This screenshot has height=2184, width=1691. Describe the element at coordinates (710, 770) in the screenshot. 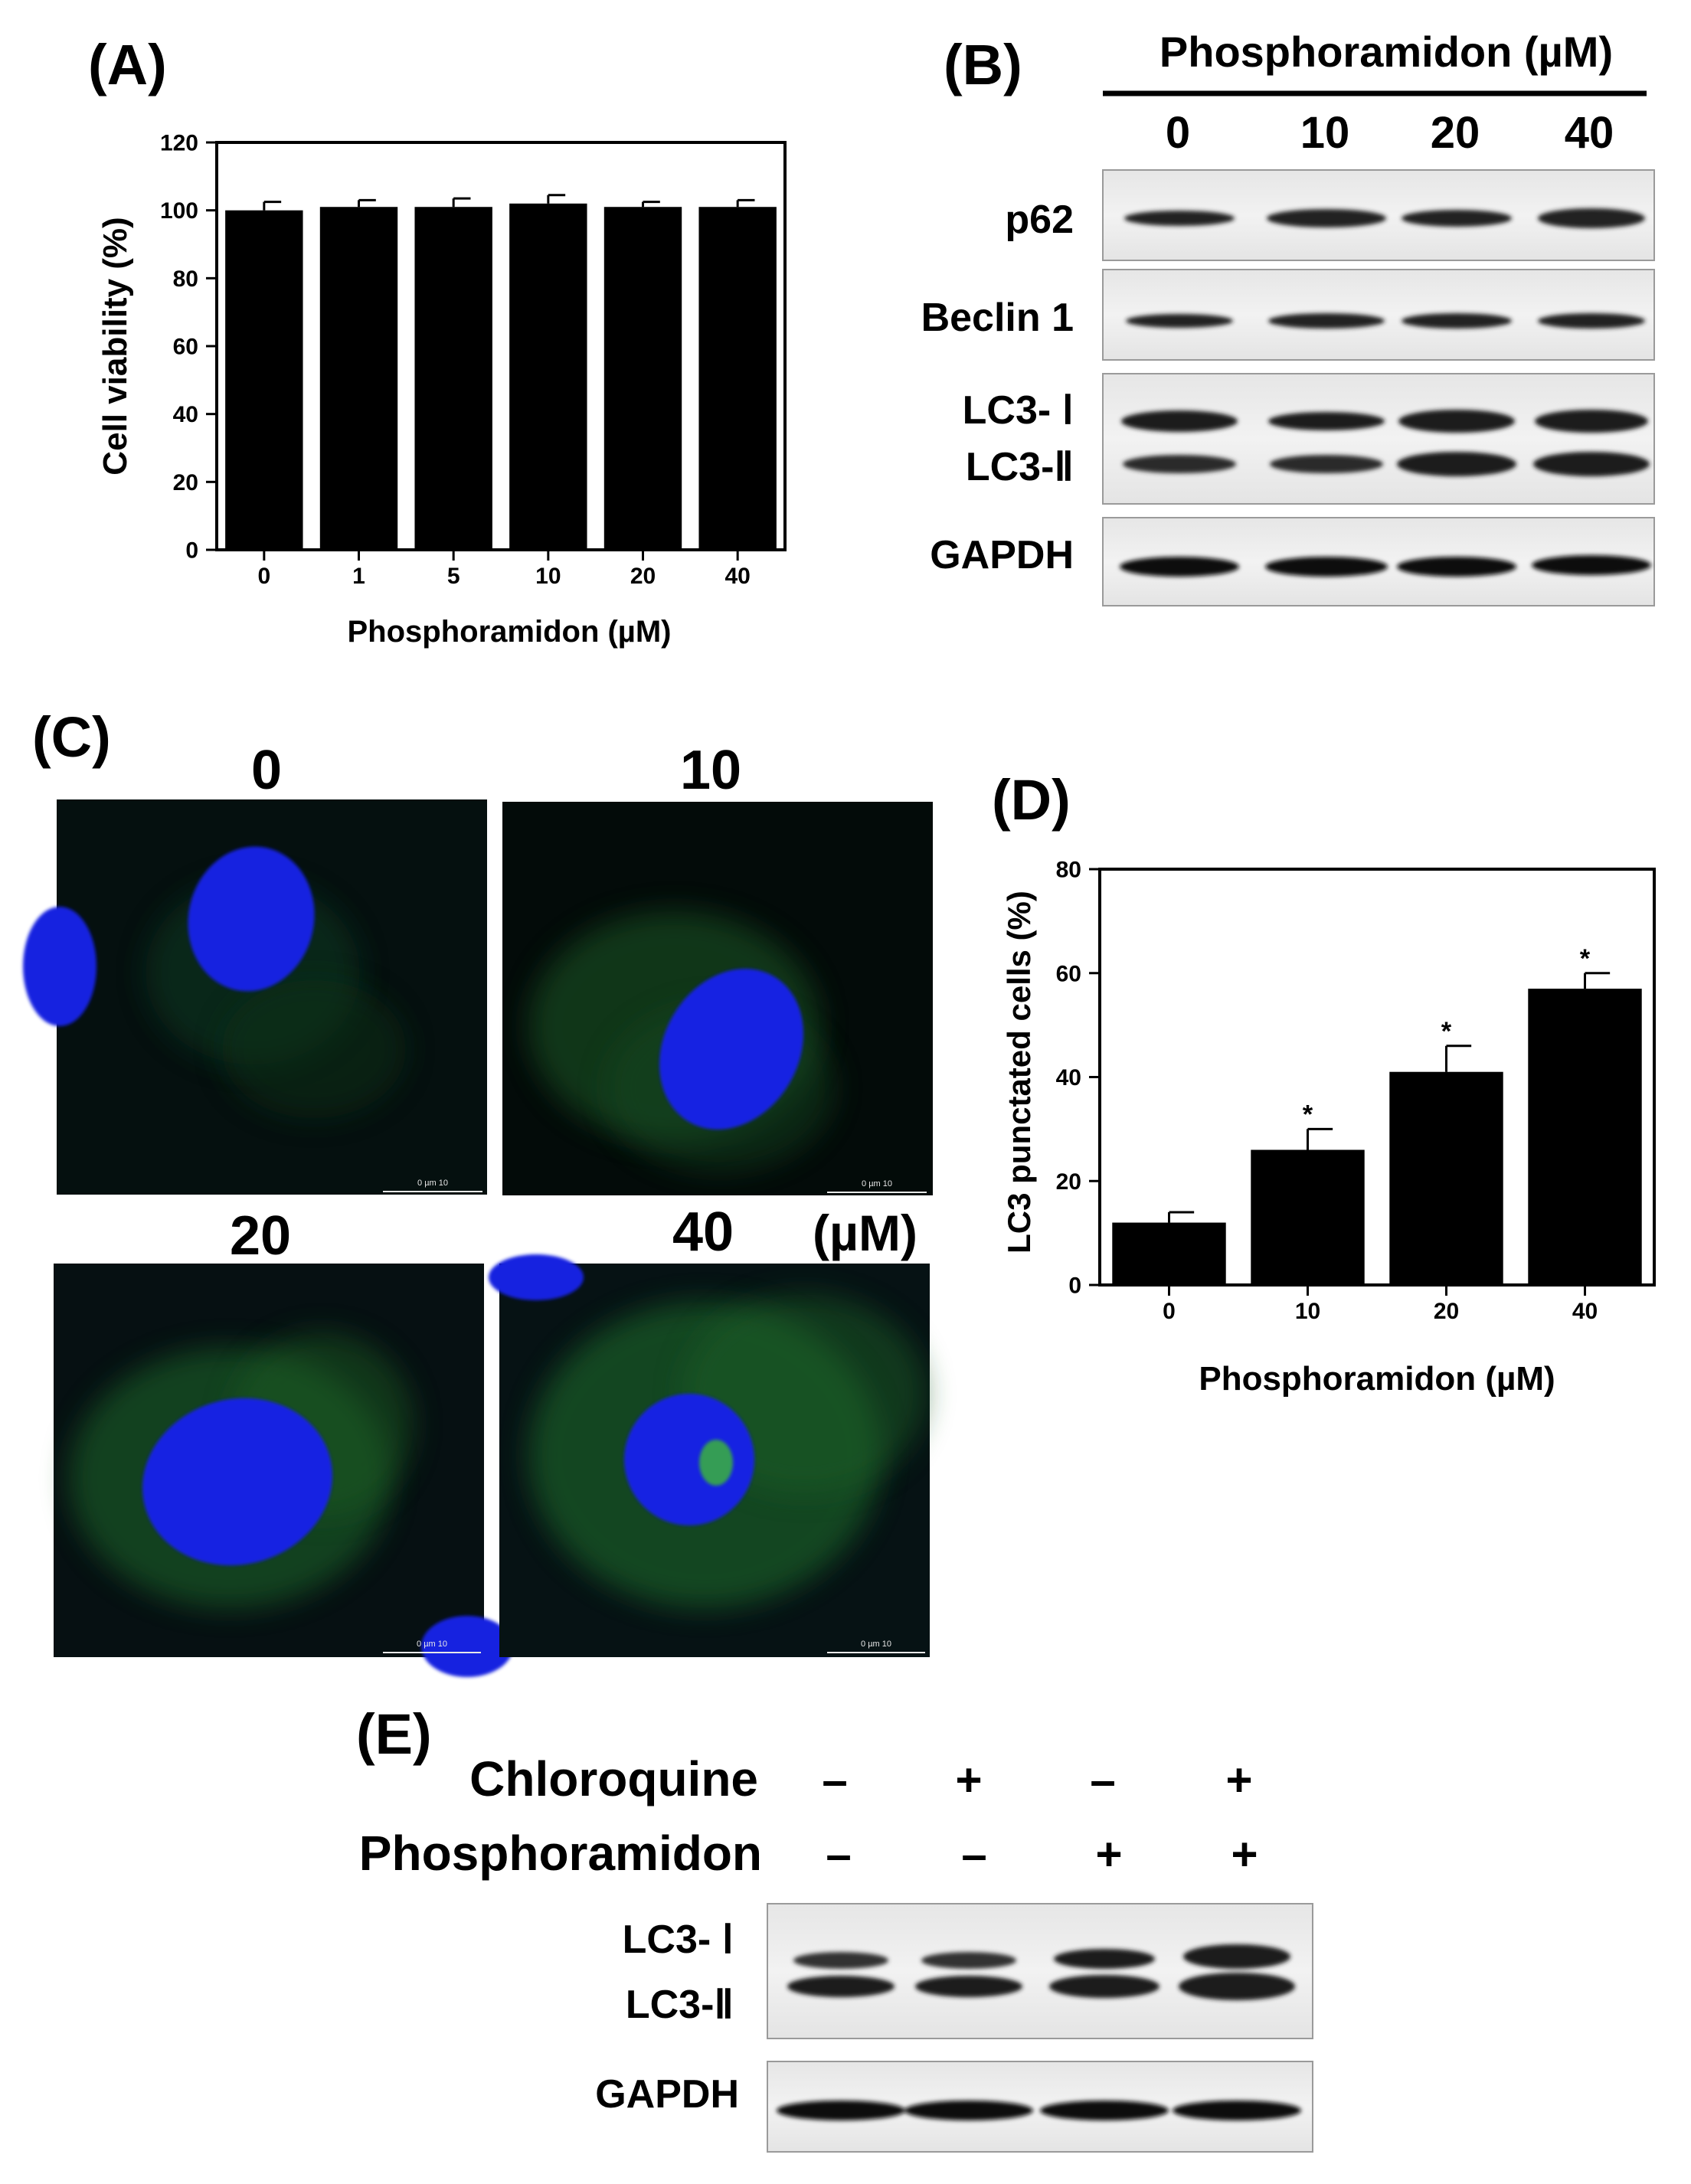

I see `tile-label: 10` at that location.